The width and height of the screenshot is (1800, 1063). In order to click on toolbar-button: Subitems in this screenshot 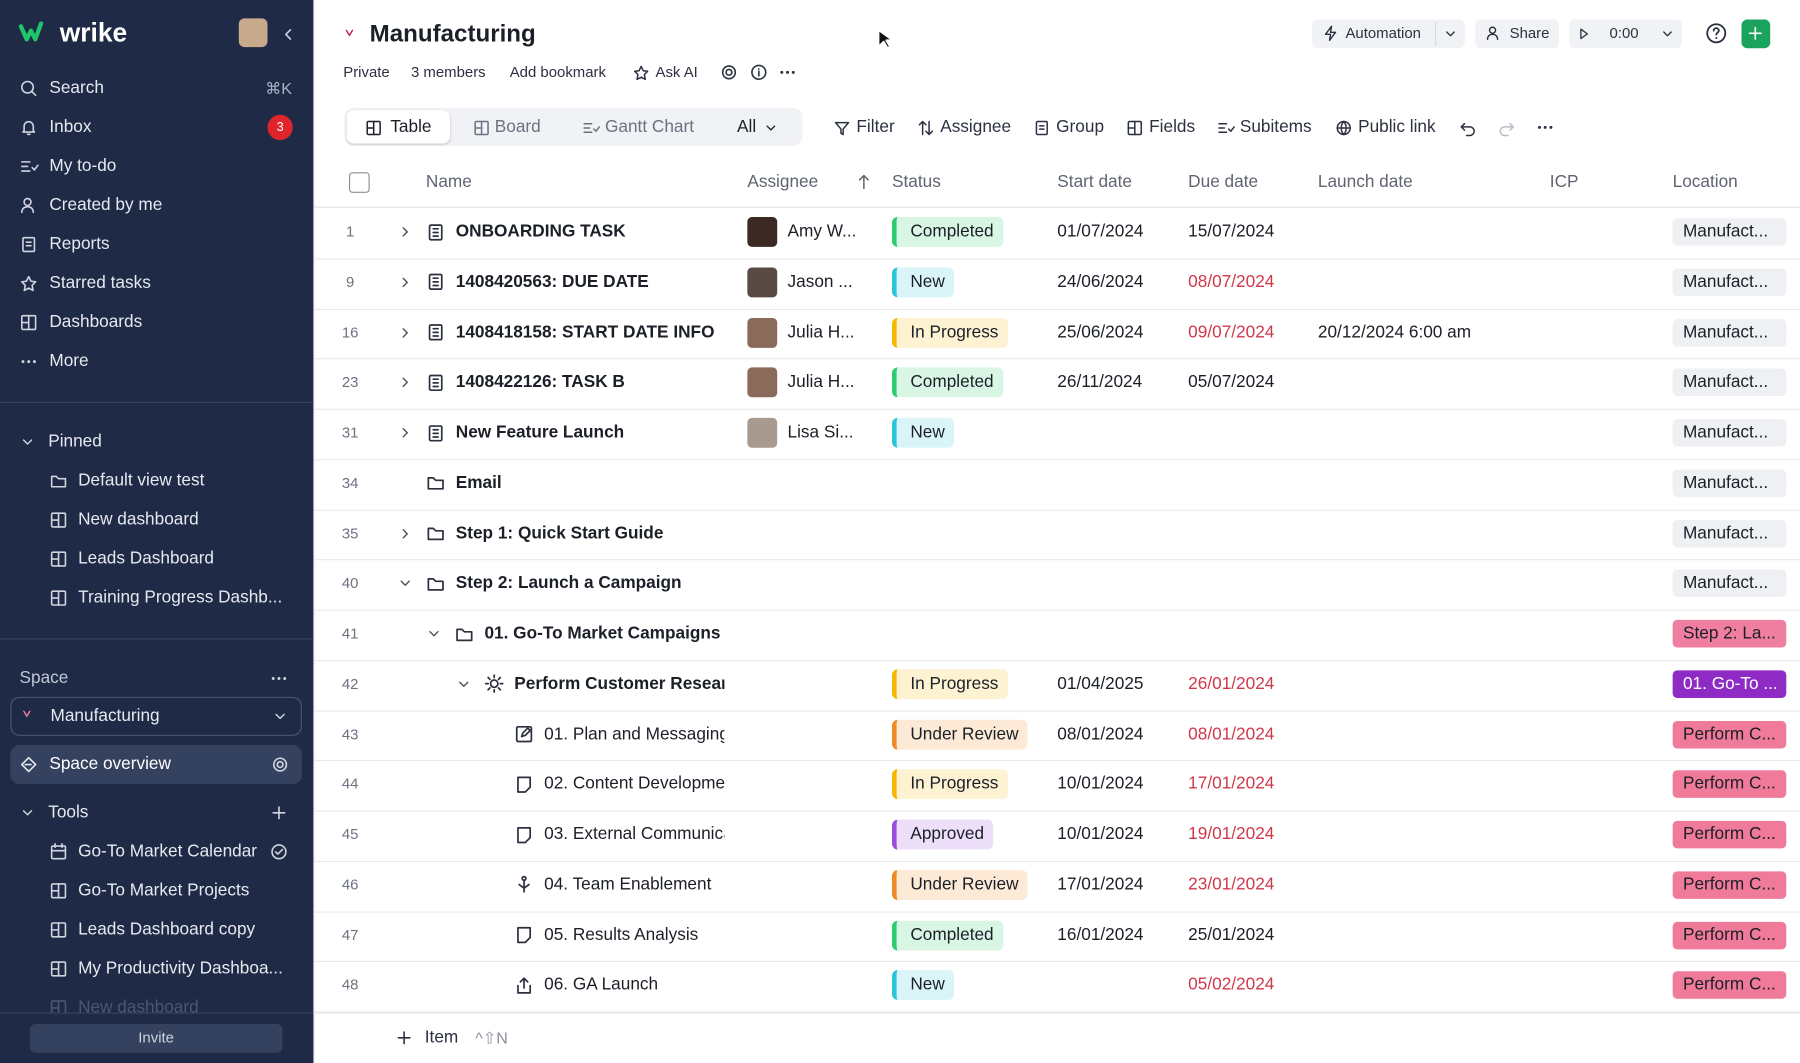, I will do `click(1275, 127)`.